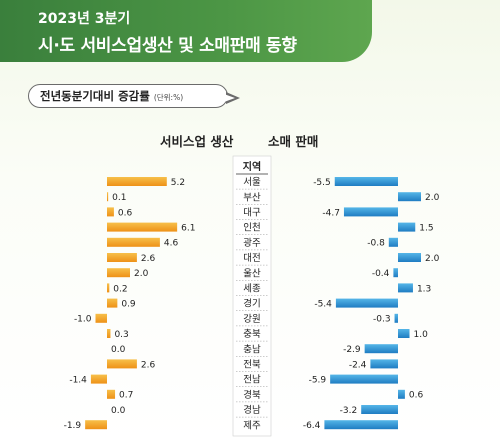  Describe the element at coordinates (424, 289) in the screenshot. I see `retail-value-label: 1.3` at that location.